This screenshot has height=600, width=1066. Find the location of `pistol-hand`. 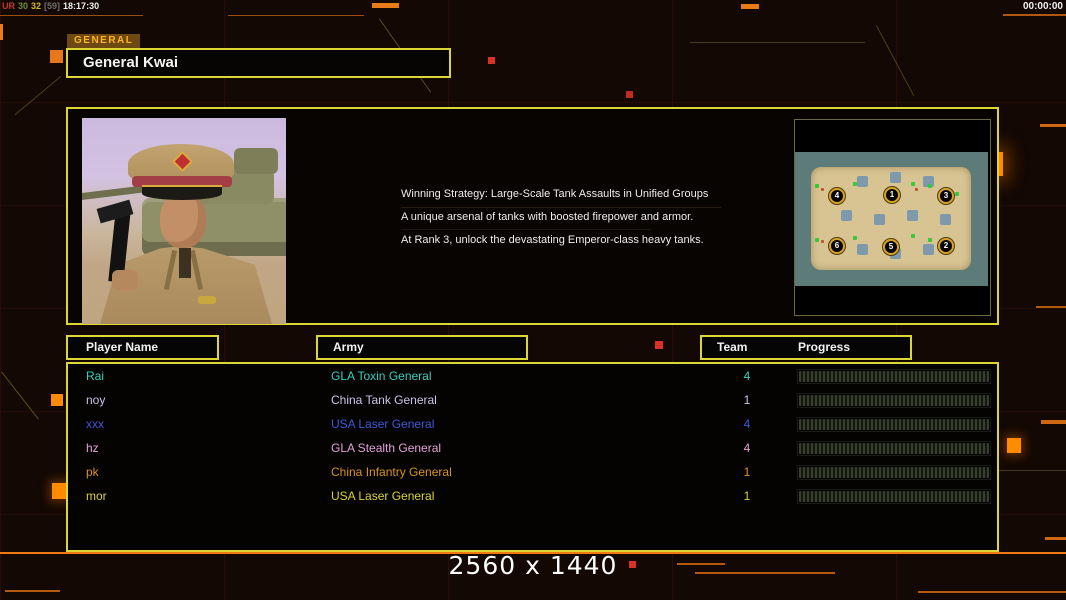

pistol-hand is located at coordinates (125, 280).